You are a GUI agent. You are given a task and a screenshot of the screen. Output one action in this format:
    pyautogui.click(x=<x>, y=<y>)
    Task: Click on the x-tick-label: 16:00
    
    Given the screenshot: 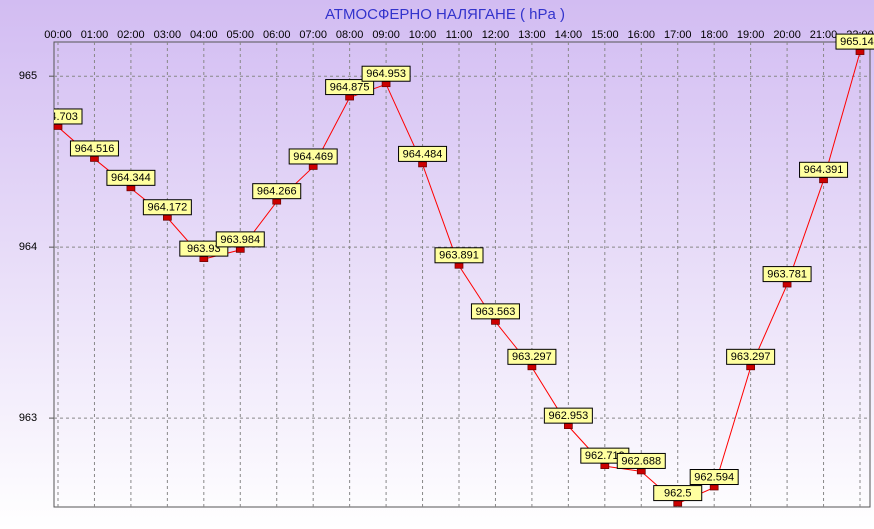 What is the action you would take?
    pyautogui.click(x=642, y=35)
    